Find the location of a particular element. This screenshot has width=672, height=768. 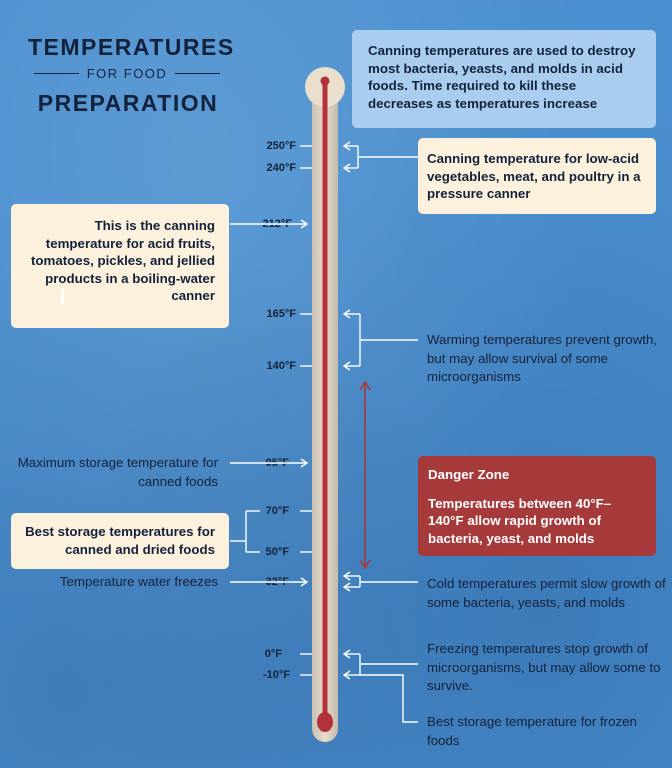

temp-label-minus-10: -10°F is located at coordinates (276, 675).